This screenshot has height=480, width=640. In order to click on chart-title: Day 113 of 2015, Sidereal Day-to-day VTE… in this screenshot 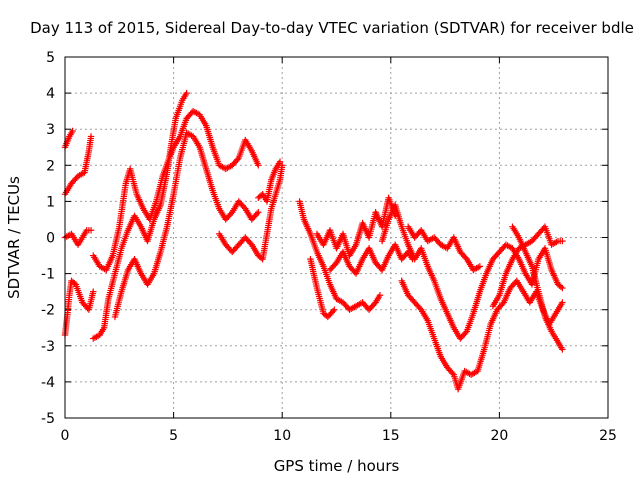, I will do `click(332, 28)`.